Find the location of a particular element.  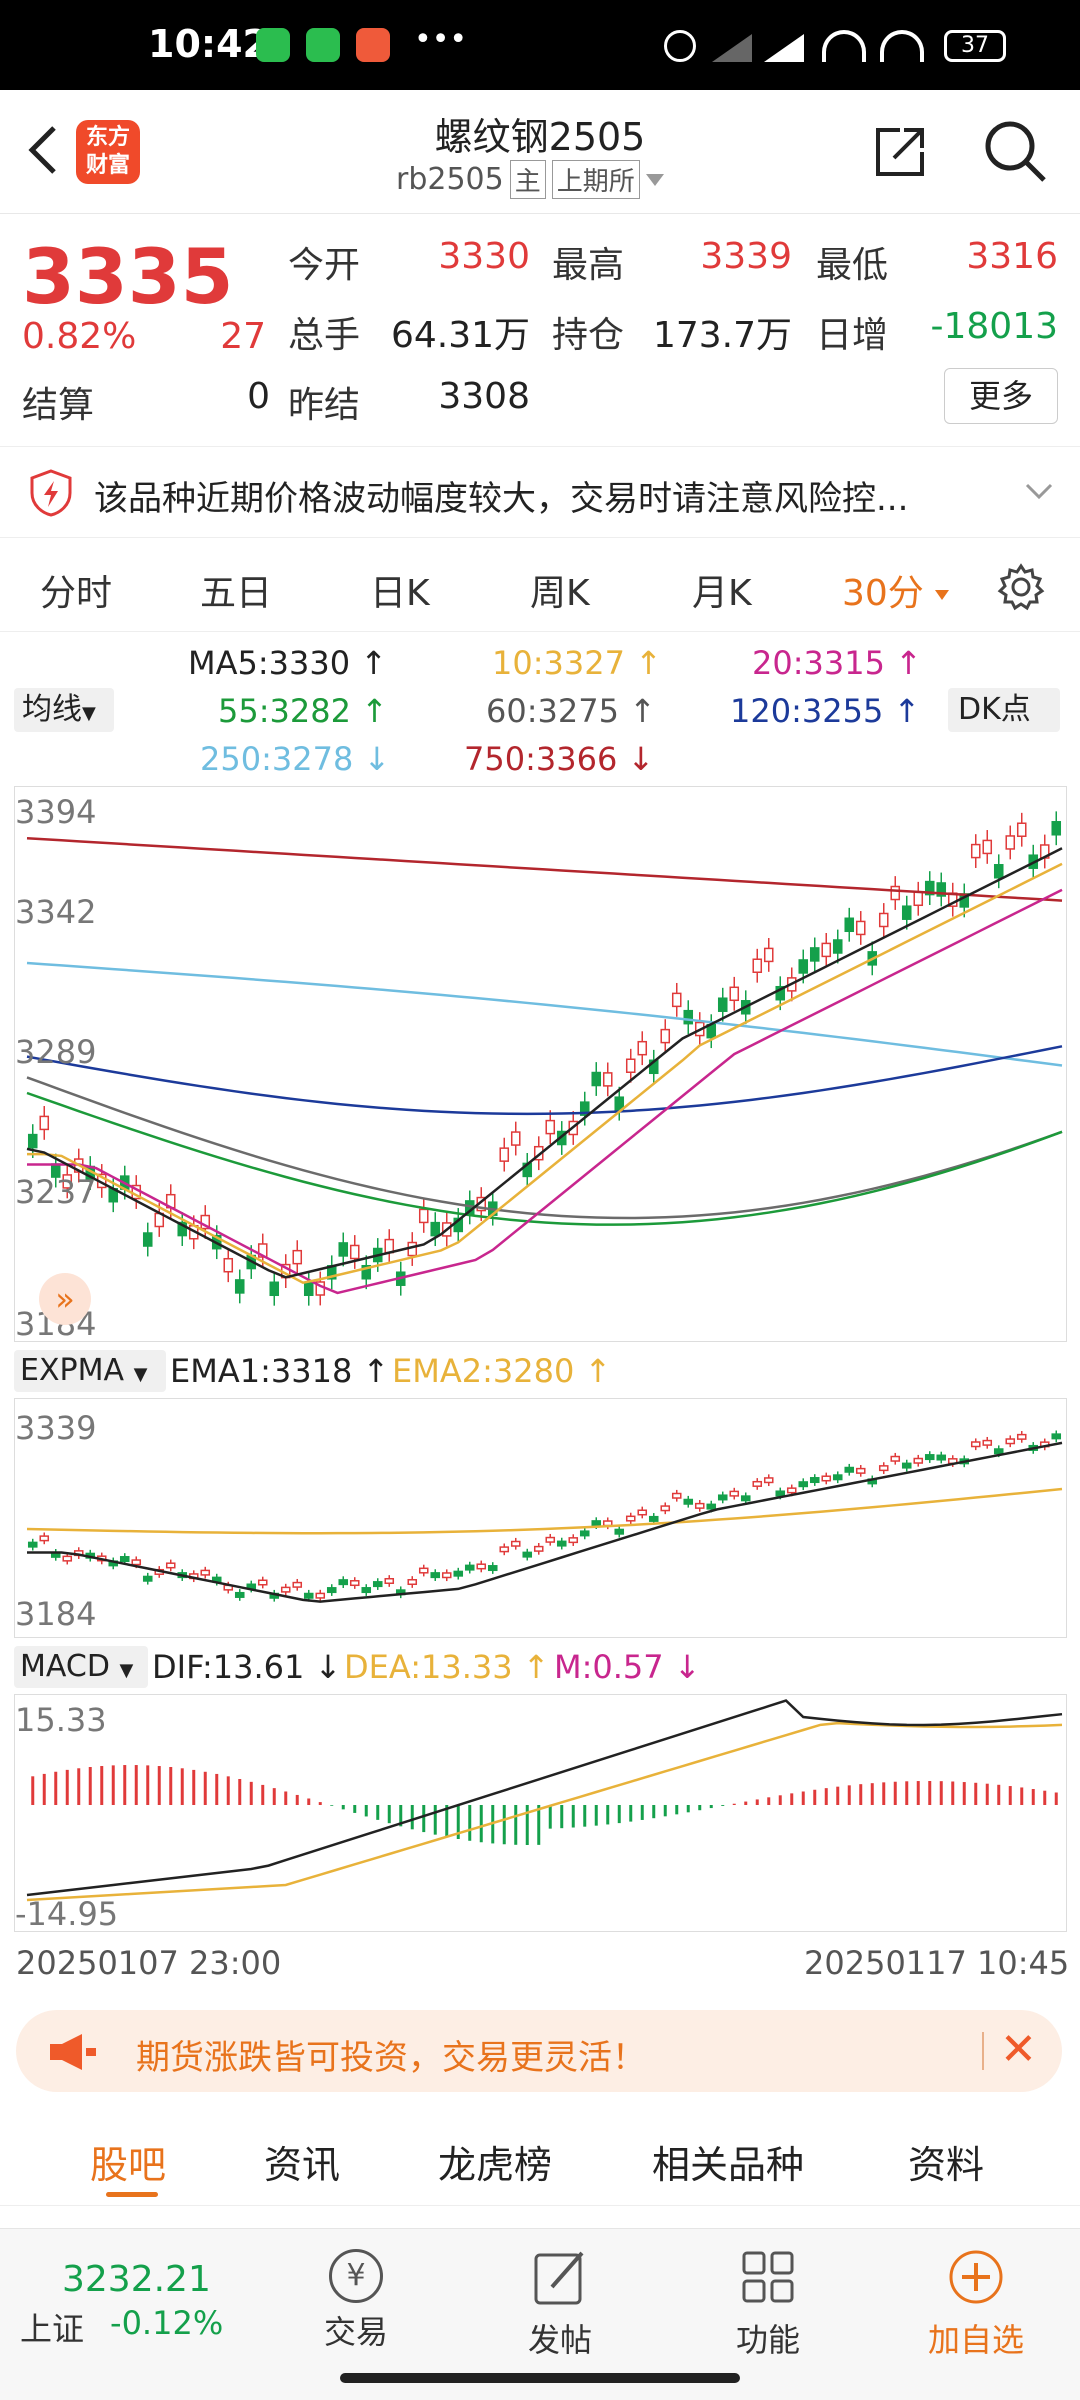

tab-five-day: 五日 is located at coordinates (236, 593).